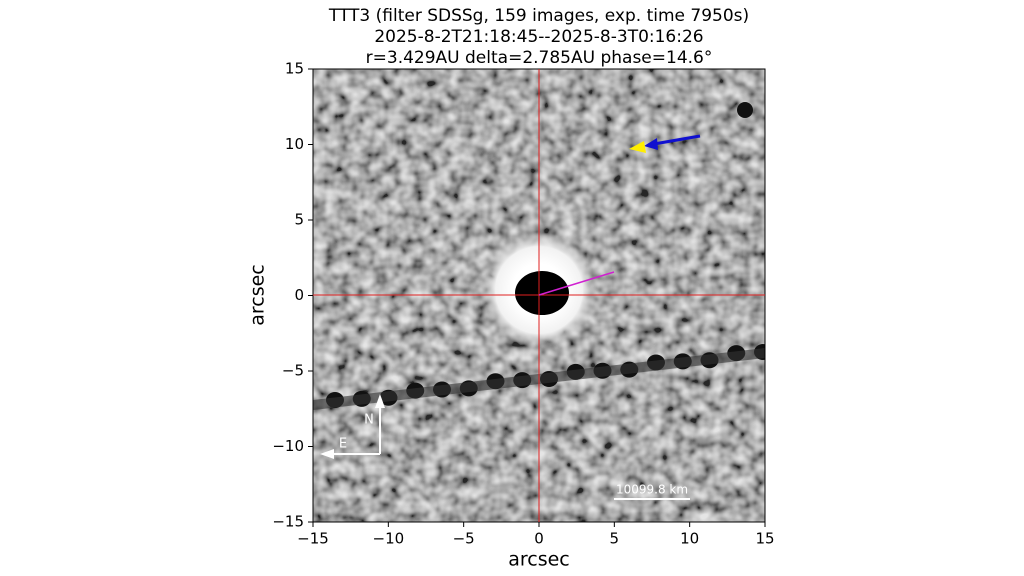 The image size is (1024, 576). I want to click on x-axis-label: arcsec, so click(539, 560).